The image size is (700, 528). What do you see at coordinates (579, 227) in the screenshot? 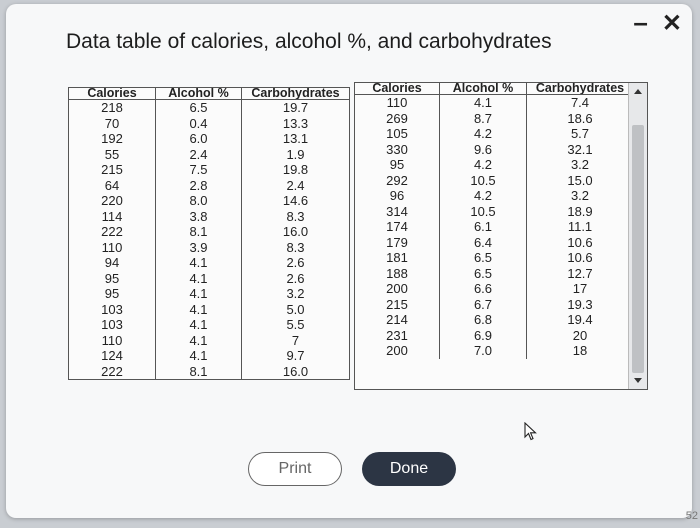
I see `cell-carbohydrates: 11.1` at bounding box center [579, 227].